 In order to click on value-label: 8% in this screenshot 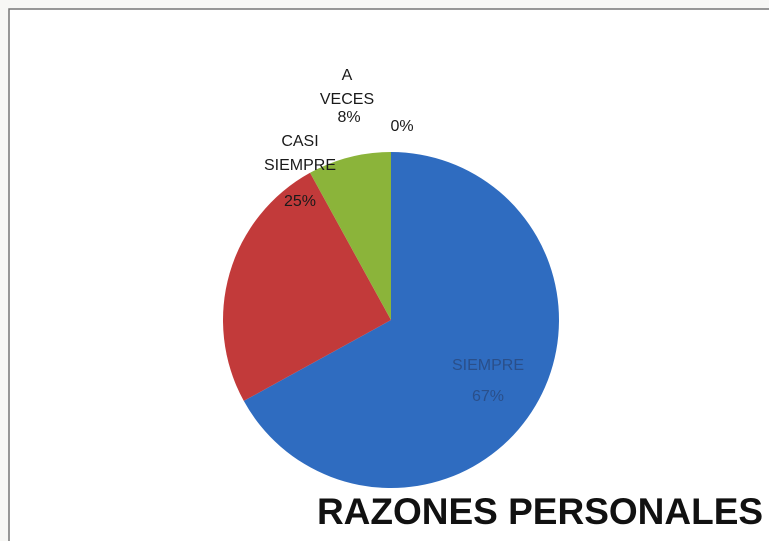, I will do `click(348, 117)`.